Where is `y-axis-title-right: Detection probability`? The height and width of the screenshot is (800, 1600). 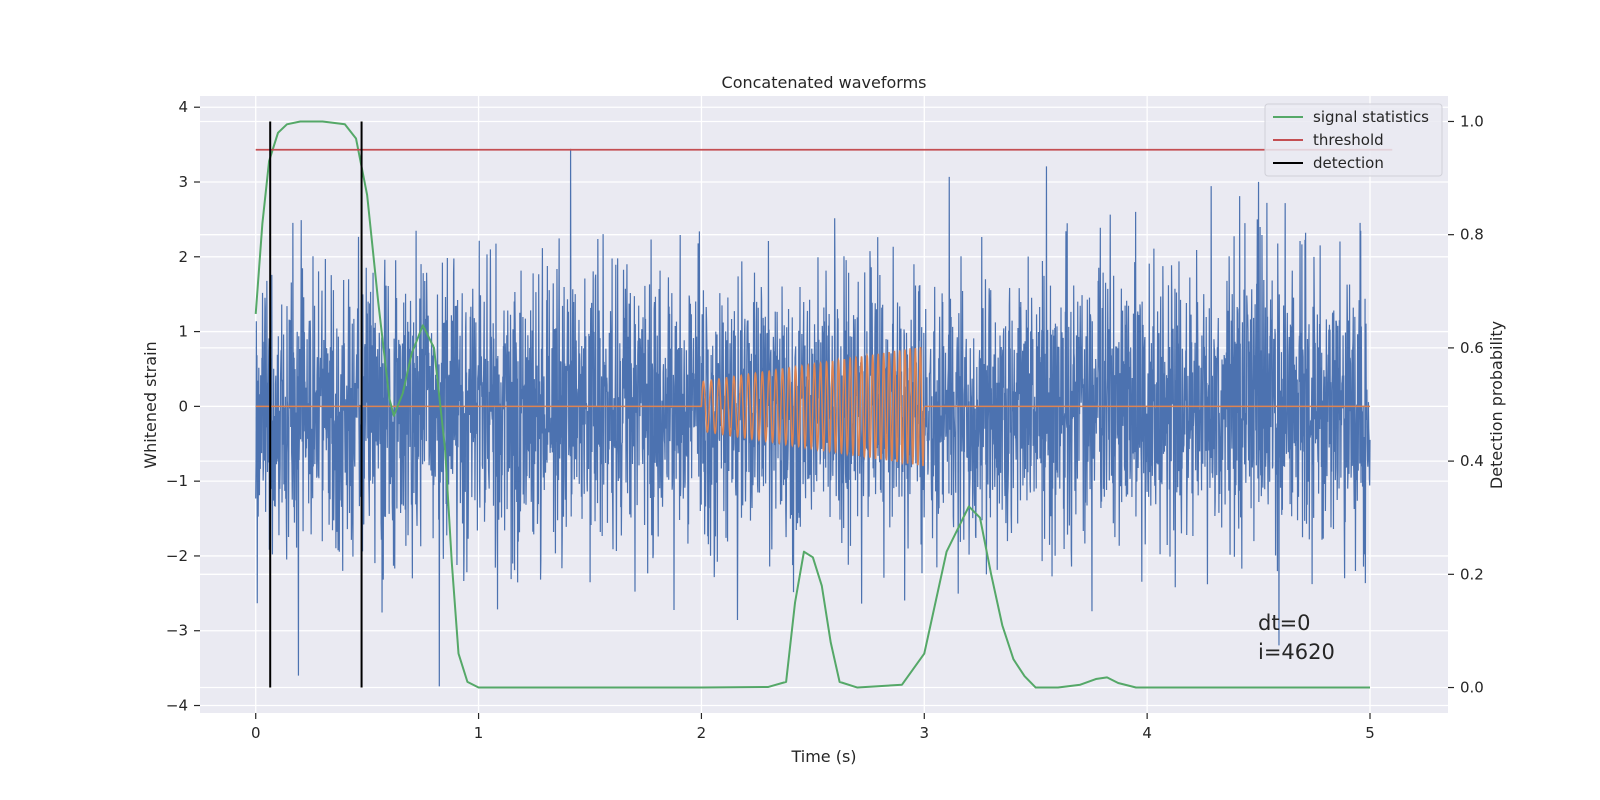 y-axis-title-right: Detection probability is located at coordinates (1496, 405).